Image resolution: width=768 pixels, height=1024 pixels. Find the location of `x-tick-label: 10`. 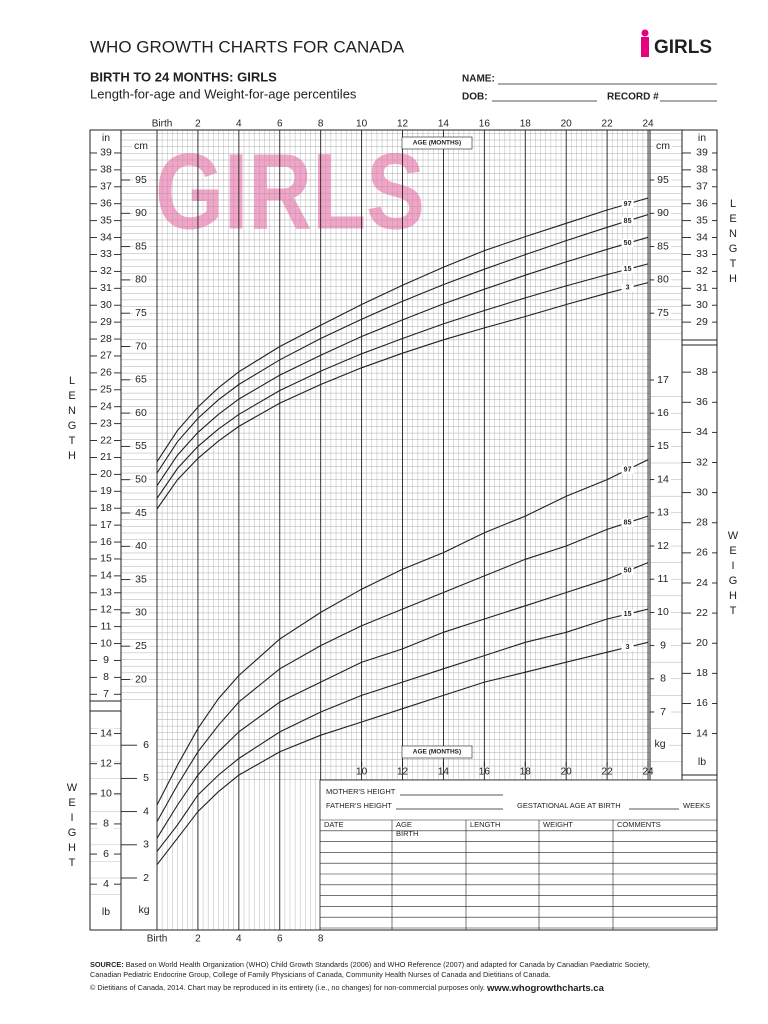

x-tick-label: 10 is located at coordinates (362, 124).